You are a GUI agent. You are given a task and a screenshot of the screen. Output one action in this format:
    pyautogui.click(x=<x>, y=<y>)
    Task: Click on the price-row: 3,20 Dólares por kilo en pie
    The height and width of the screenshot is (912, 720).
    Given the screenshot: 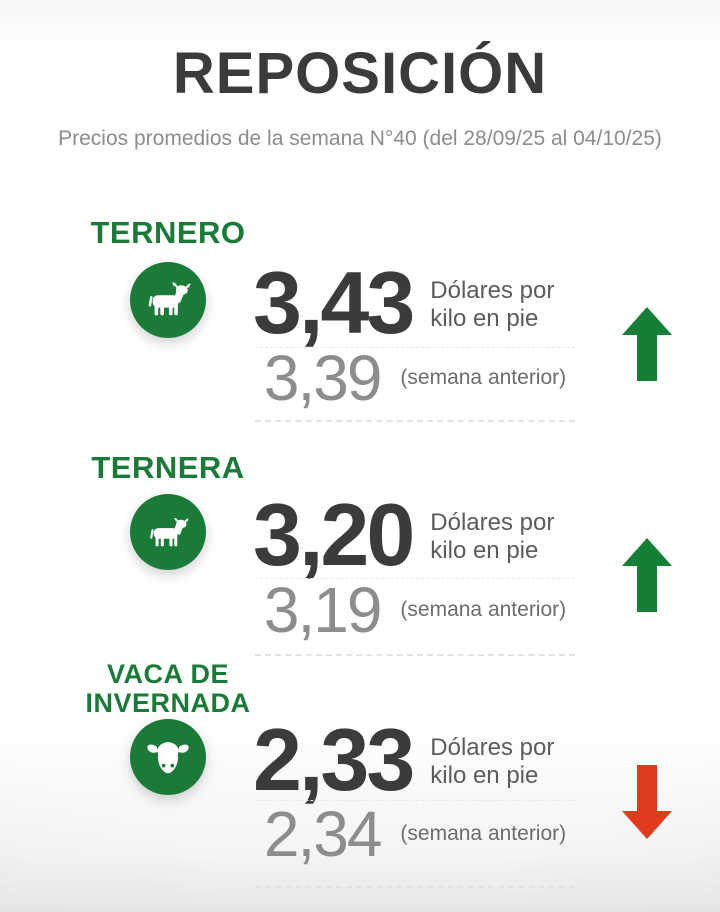 What is the action you would take?
    pyautogui.click(x=404, y=534)
    